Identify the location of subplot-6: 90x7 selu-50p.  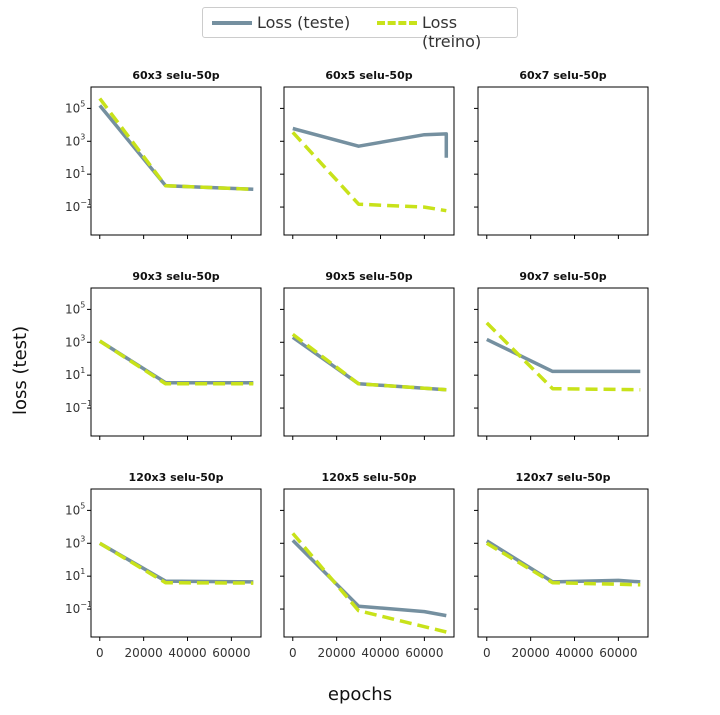
(561, 355).